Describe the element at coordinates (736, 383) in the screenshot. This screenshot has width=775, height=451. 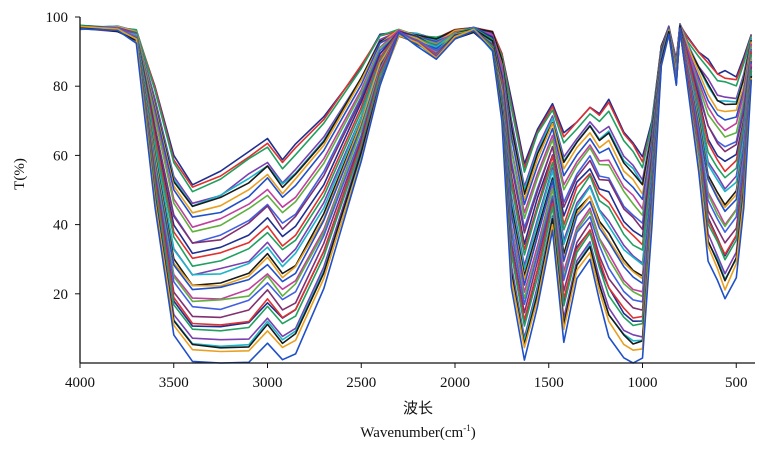
I see `x-tick-label: 500` at that location.